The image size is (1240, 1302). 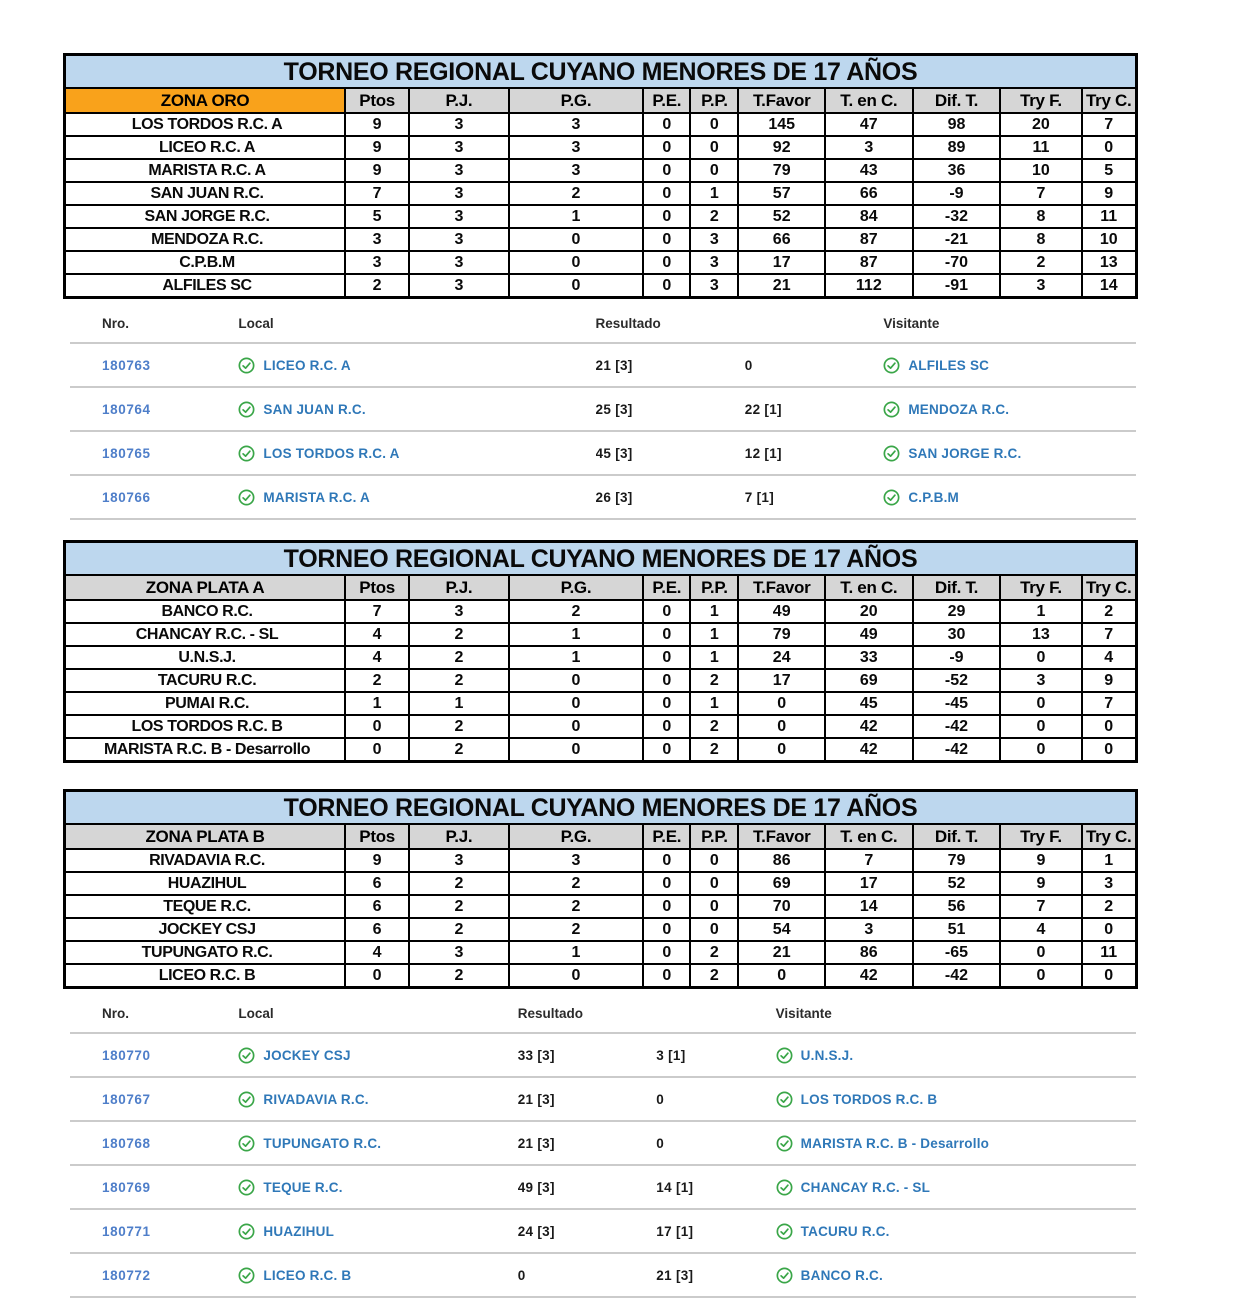 What do you see at coordinates (126, 497) in the screenshot?
I see `match-number-link: 180766` at bounding box center [126, 497].